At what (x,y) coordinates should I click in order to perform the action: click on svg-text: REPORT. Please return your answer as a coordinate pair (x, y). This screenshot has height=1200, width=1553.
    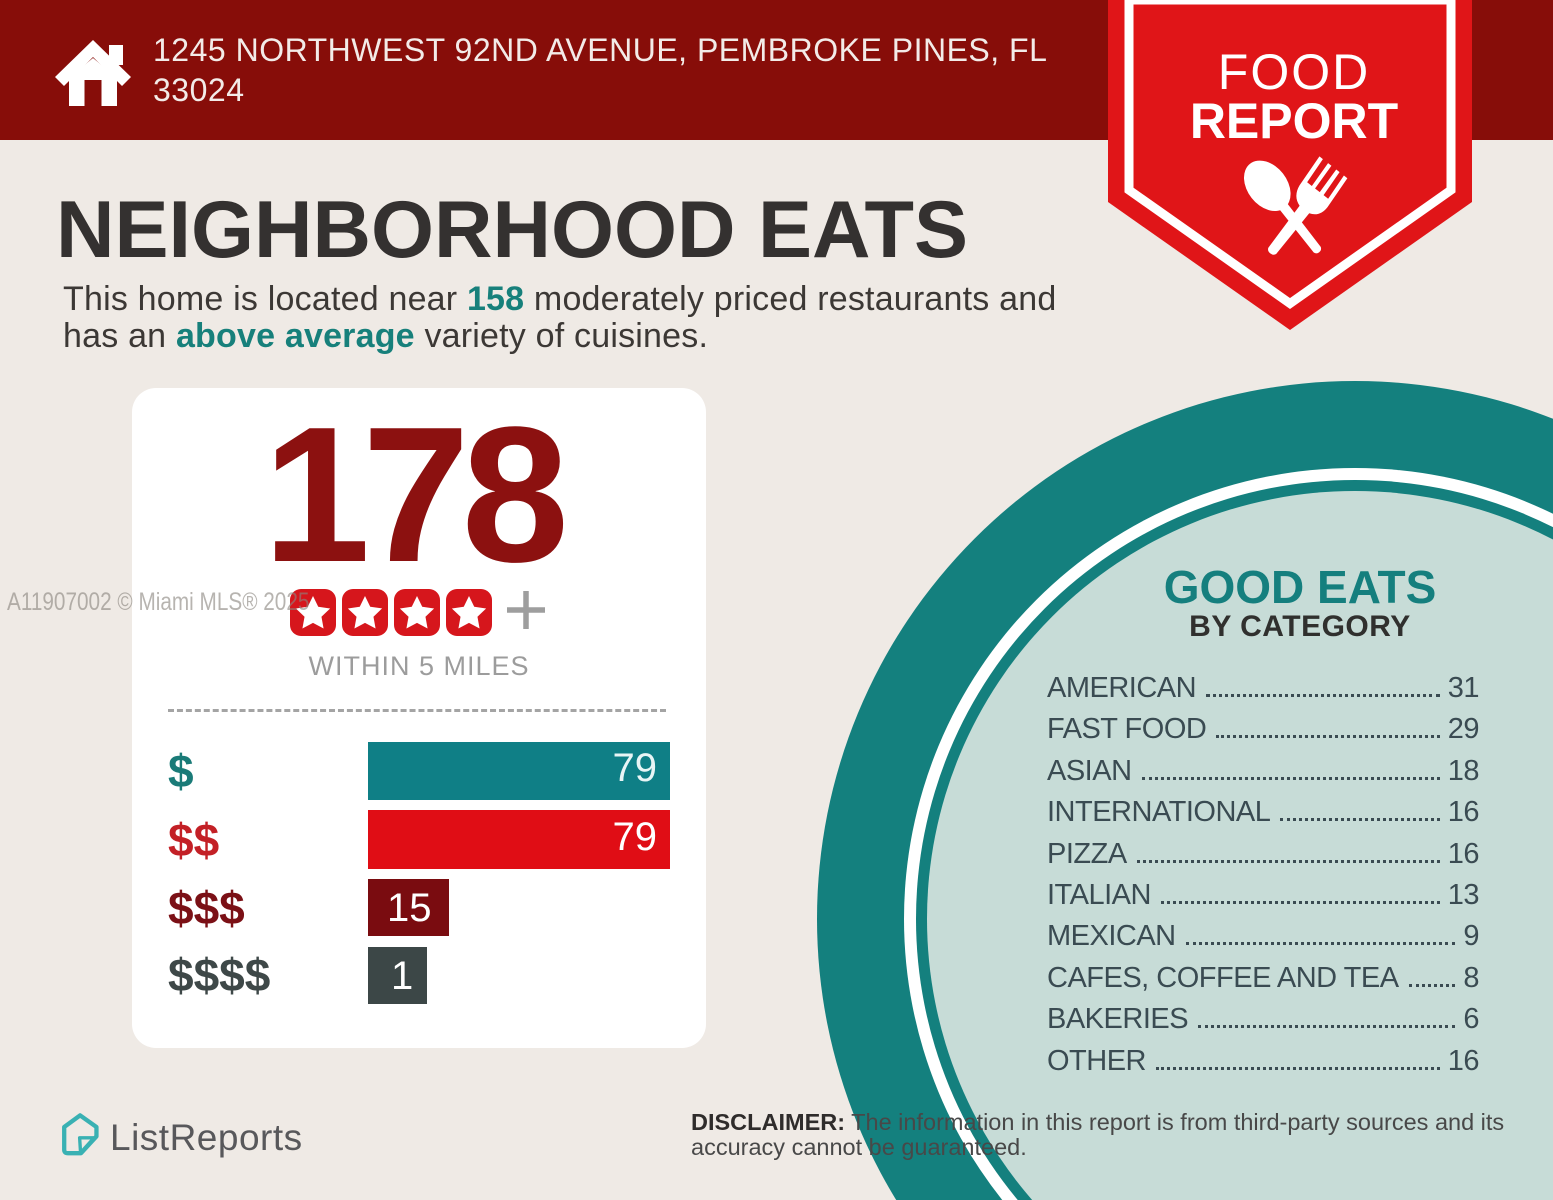
    Looking at the image, I should click on (1294, 121).